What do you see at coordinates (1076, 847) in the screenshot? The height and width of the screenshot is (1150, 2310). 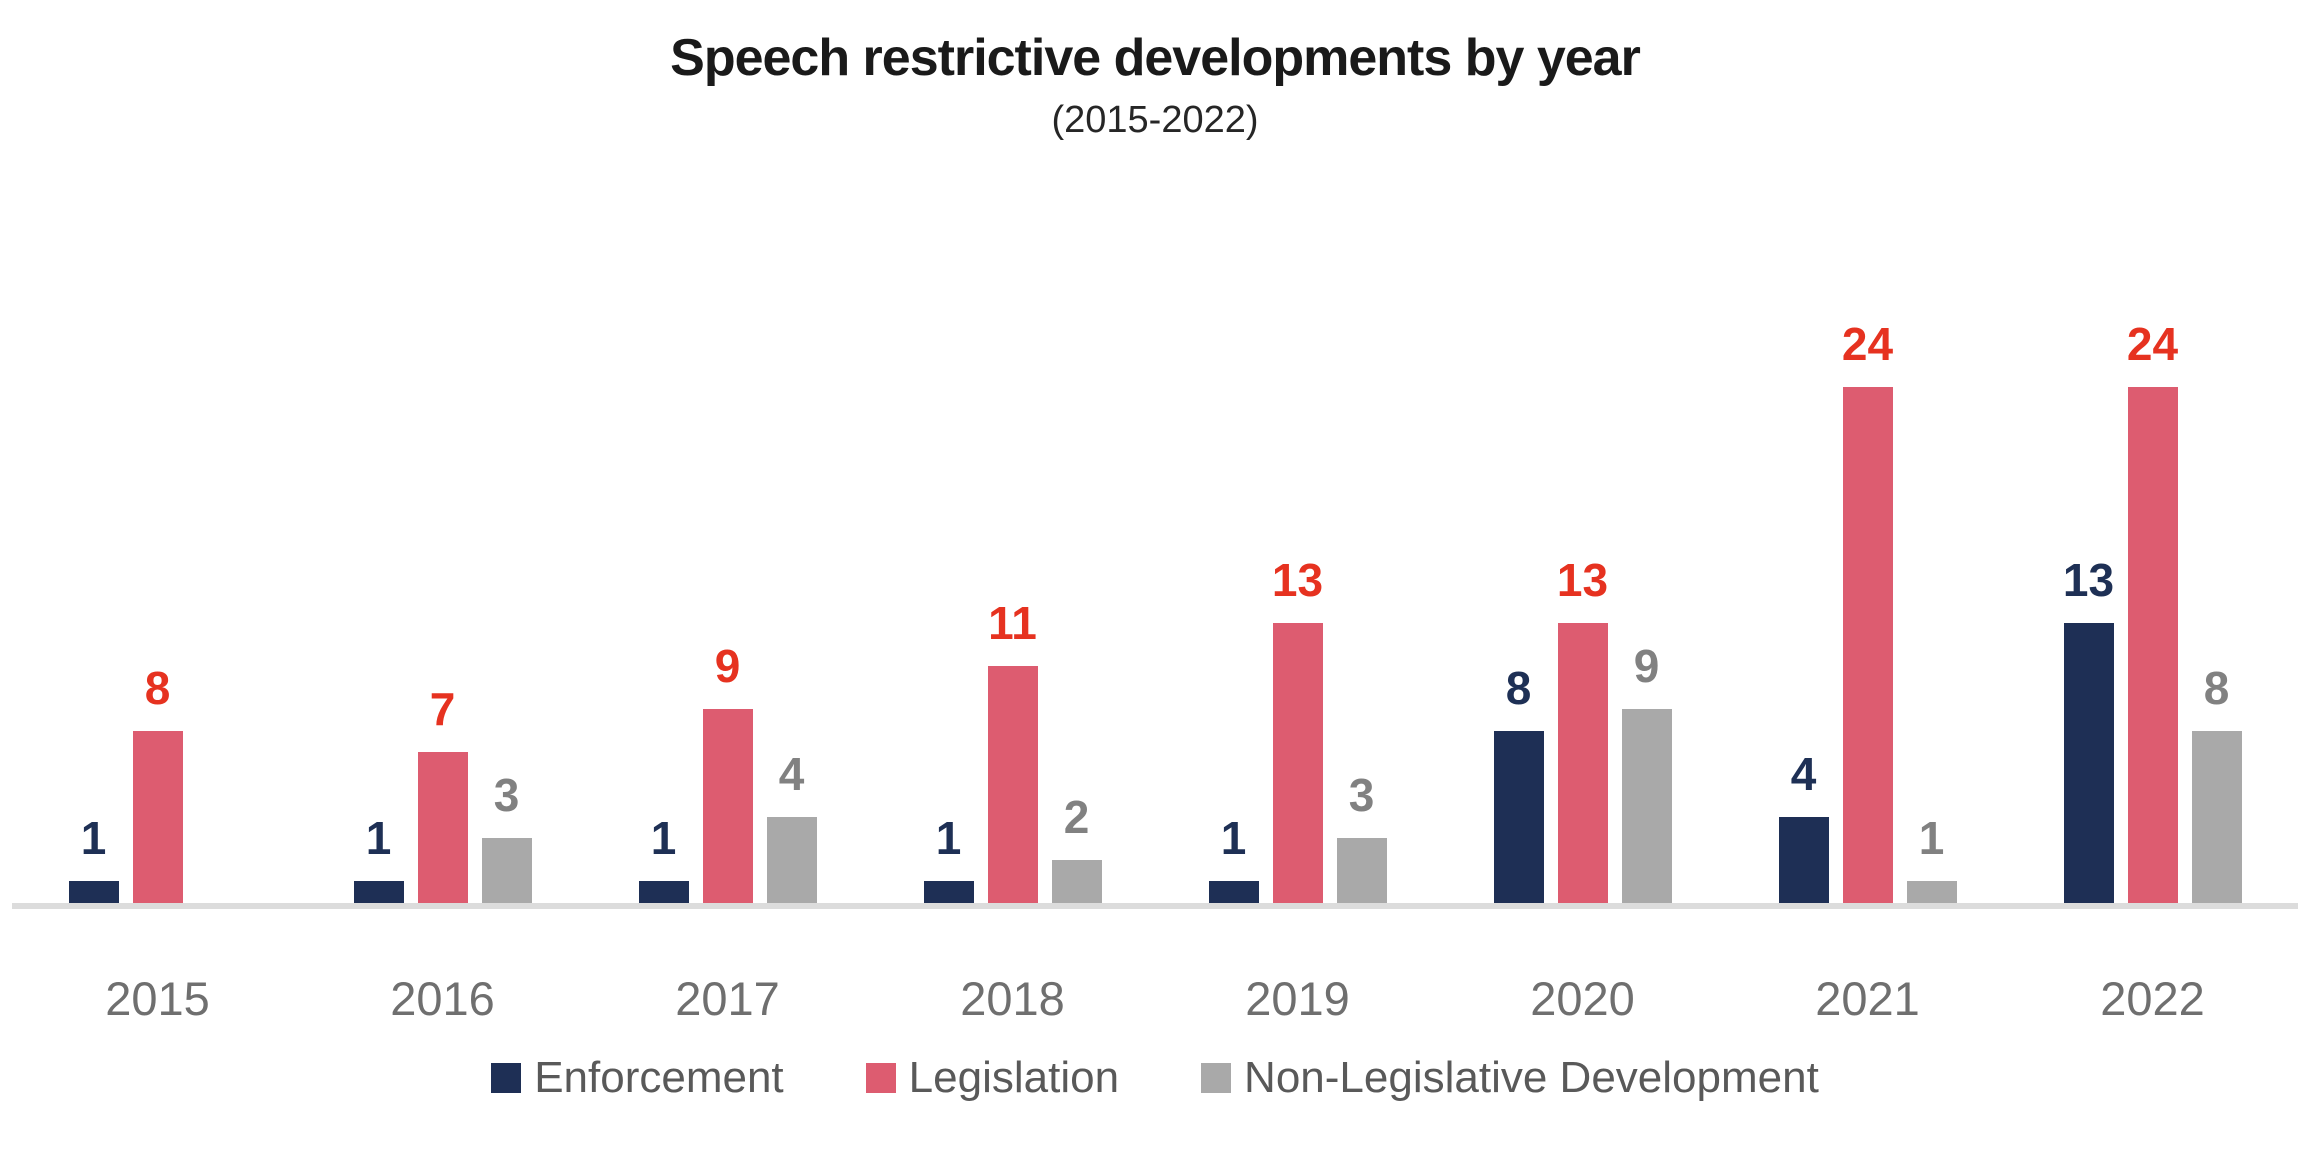 I see `bar-slot-non-legislative-development-2018: 2` at bounding box center [1076, 847].